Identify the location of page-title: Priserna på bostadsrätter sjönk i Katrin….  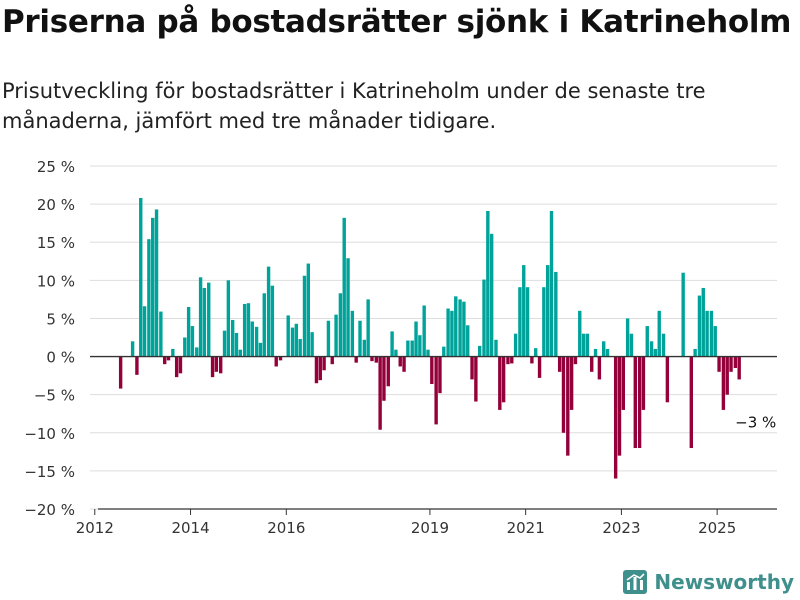
(397, 22).